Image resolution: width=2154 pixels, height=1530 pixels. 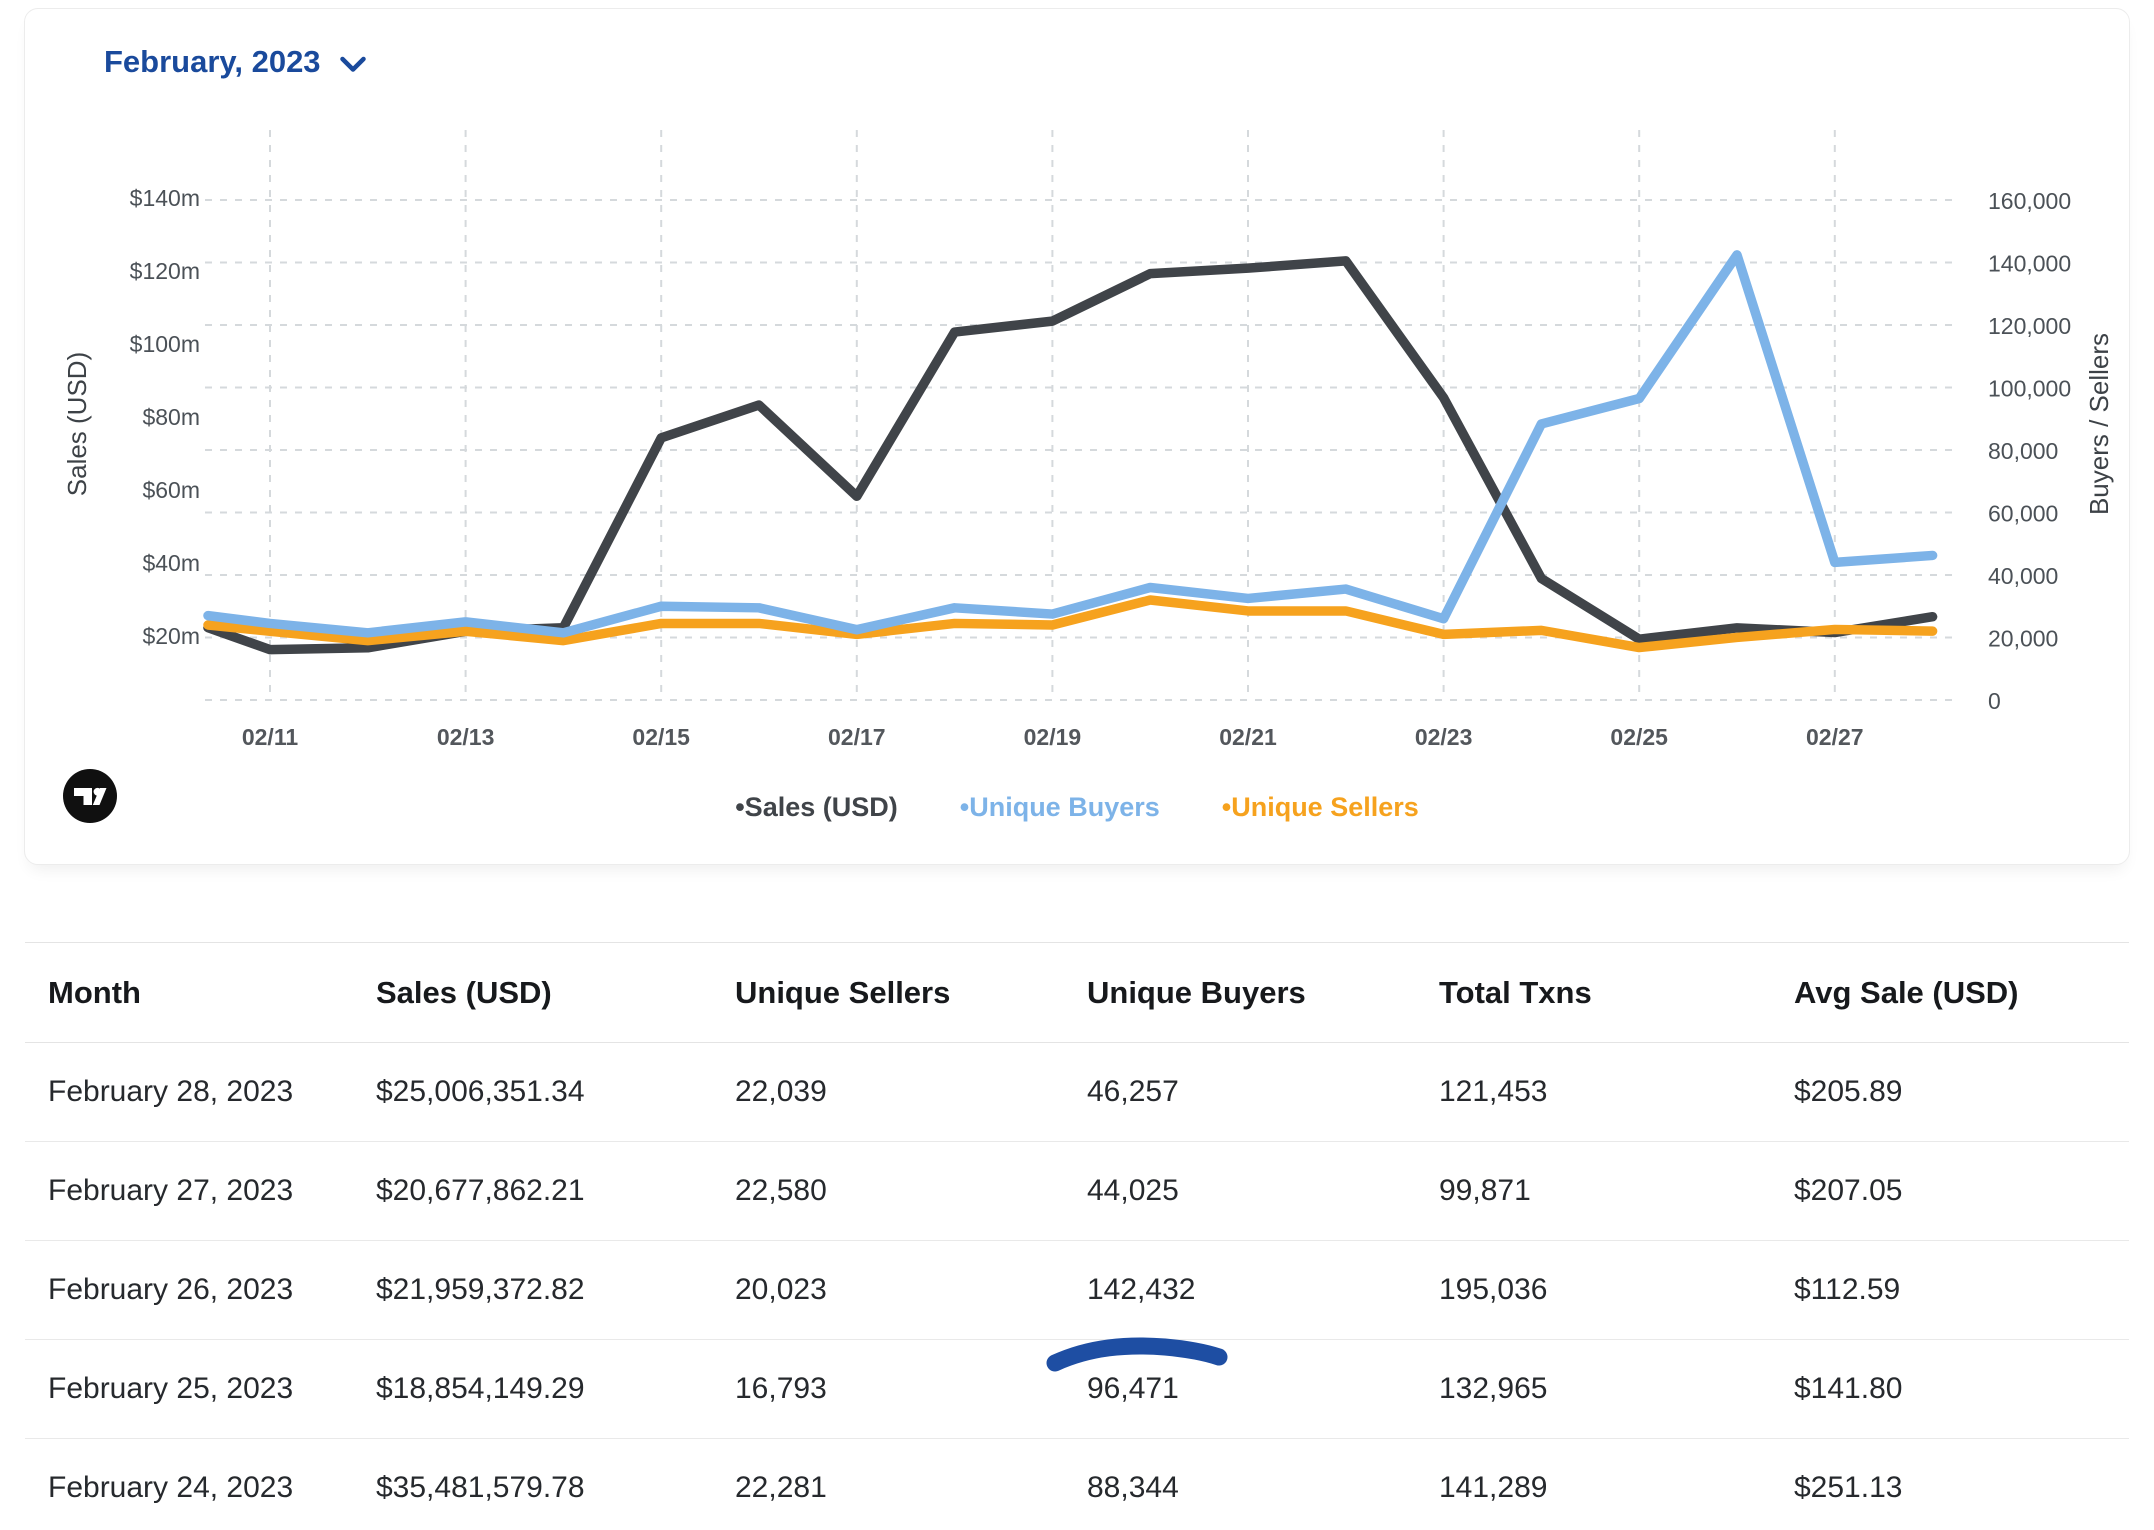 What do you see at coordinates (781, 1091) in the screenshot?
I see `table-cell: 22,039` at bounding box center [781, 1091].